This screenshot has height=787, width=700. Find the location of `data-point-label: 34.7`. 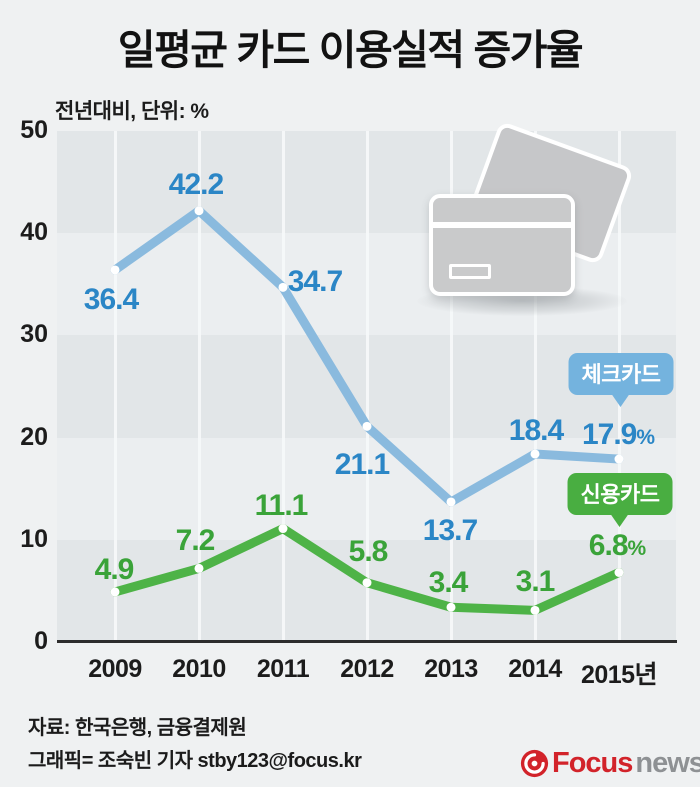

data-point-label: 34.7 is located at coordinates (315, 282).